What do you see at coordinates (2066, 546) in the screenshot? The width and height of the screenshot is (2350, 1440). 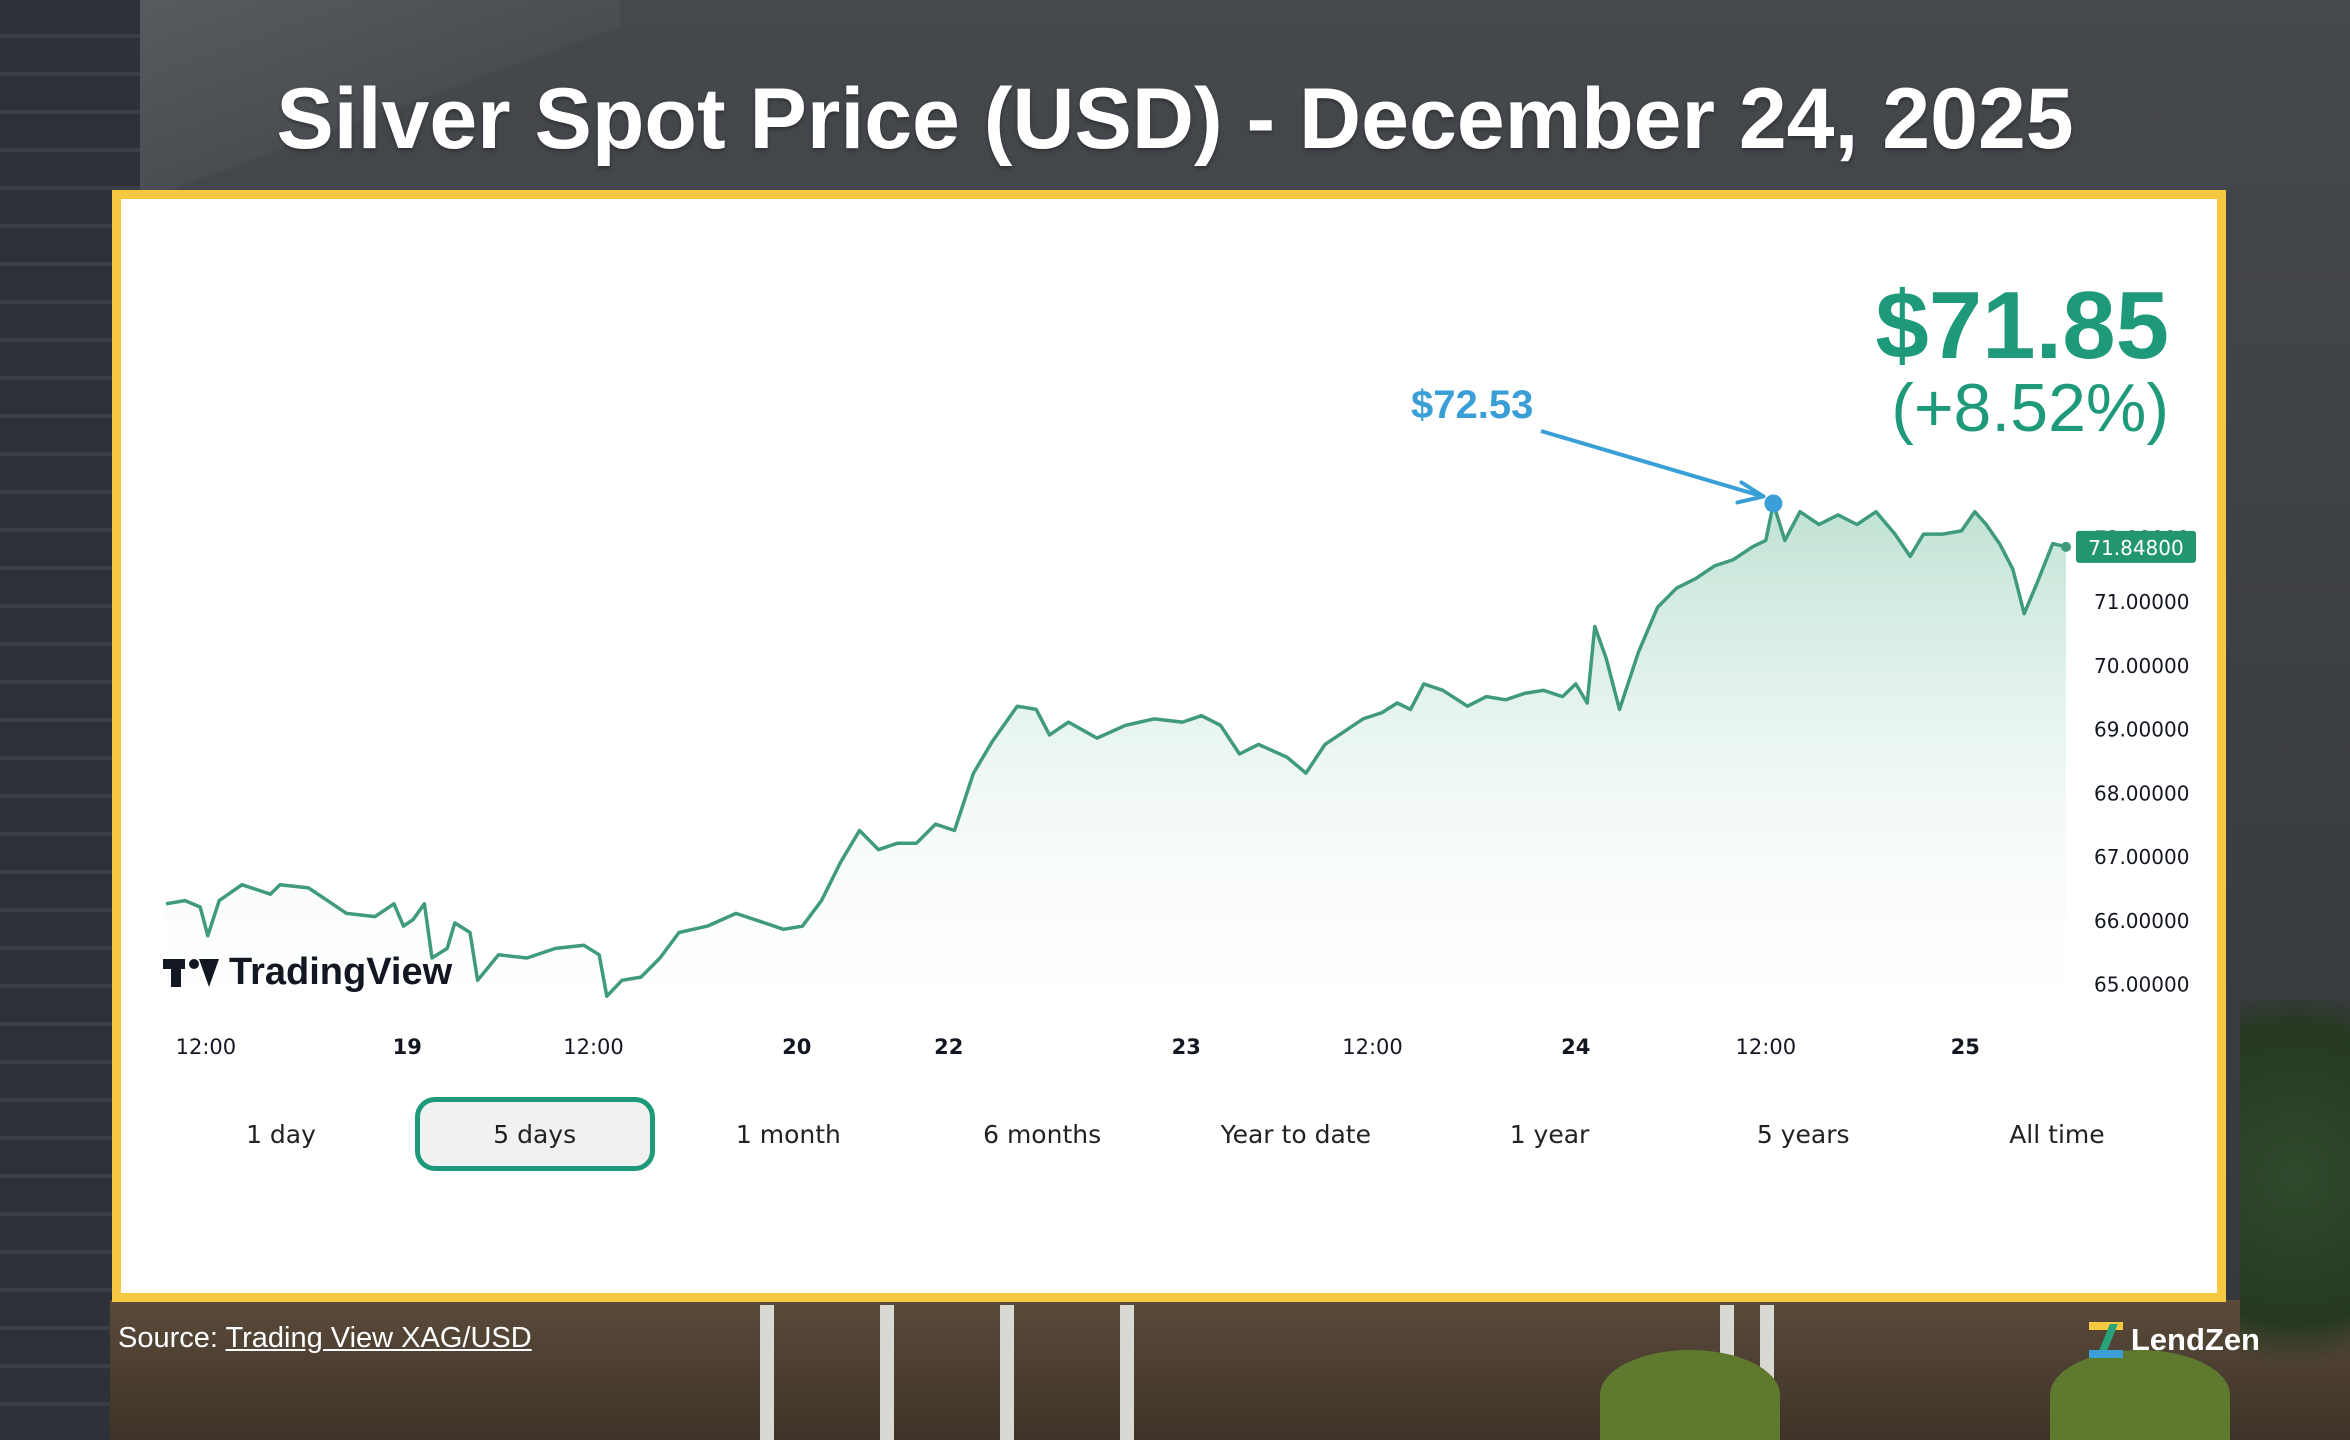 I see `last-price-dot` at bounding box center [2066, 546].